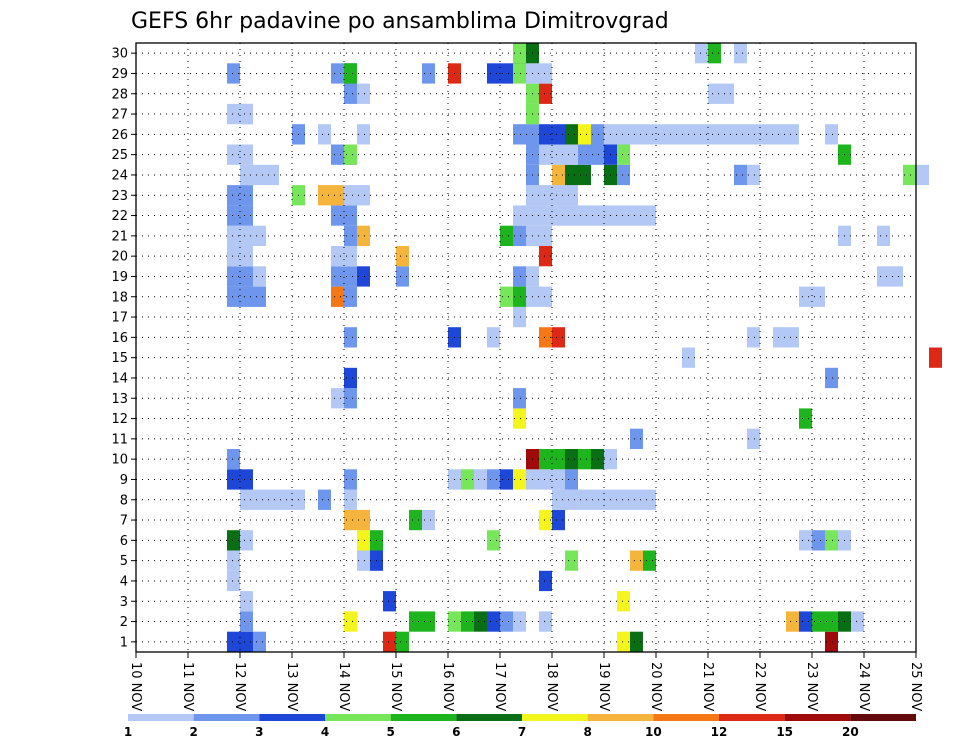  What do you see at coordinates (119, 216) in the screenshot?
I see `y-tick-label: 22` at bounding box center [119, 216].